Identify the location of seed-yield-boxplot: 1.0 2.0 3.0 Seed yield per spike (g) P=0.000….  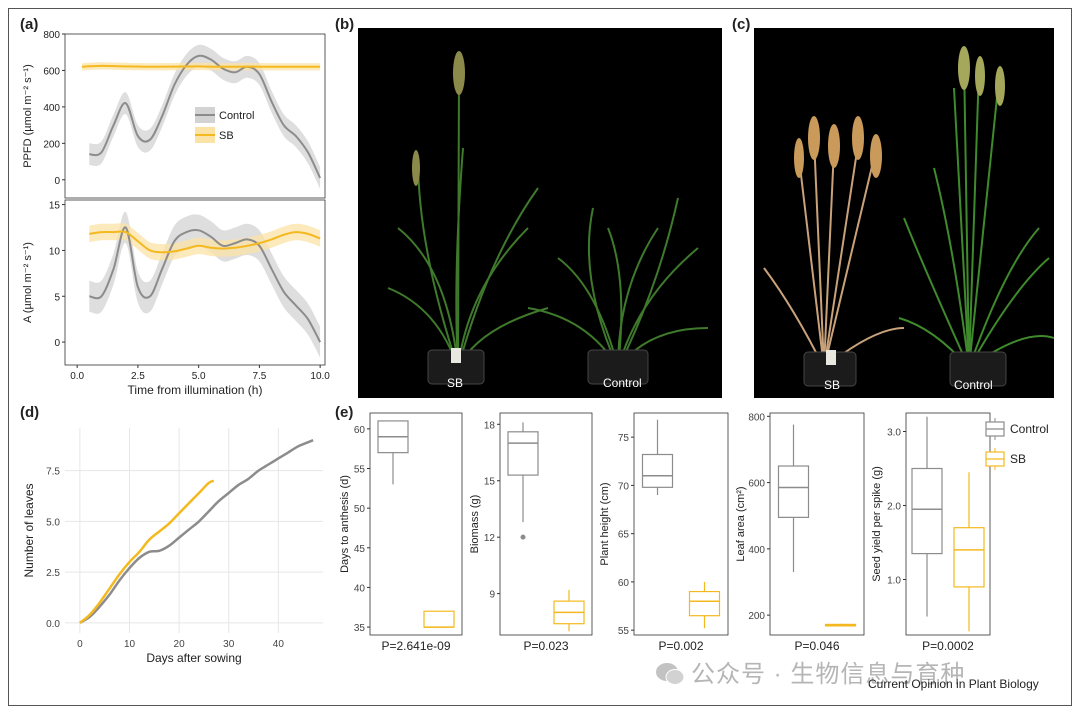
(960, 532).